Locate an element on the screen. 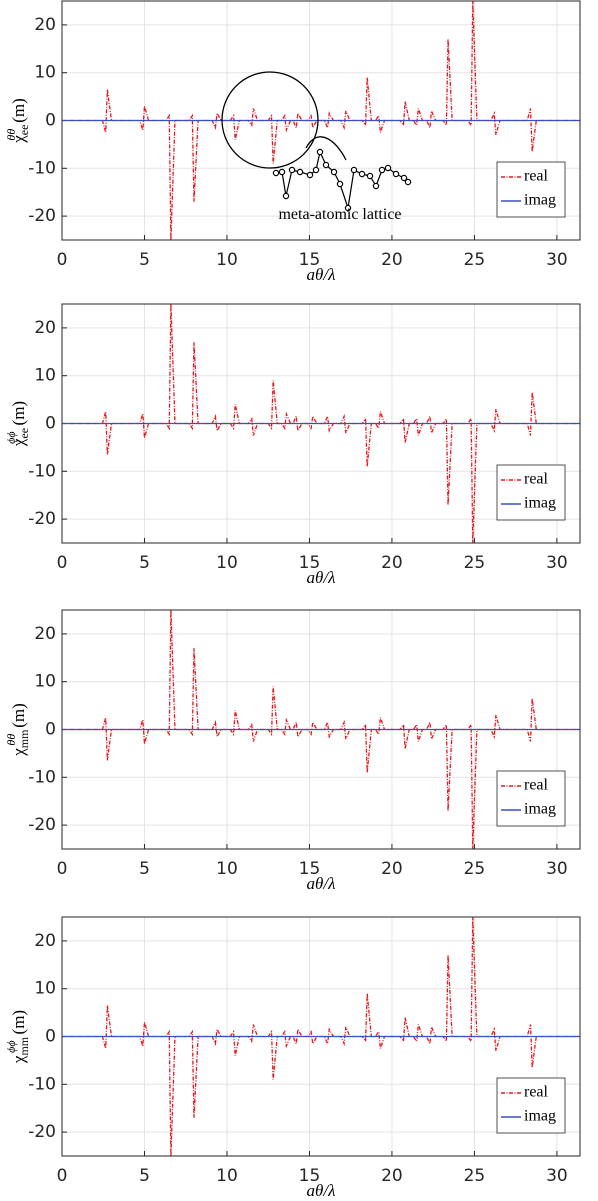 The image size is (598, 1201). y-axis-label: χmmθθ (m) is located at coordinates (17, 730).